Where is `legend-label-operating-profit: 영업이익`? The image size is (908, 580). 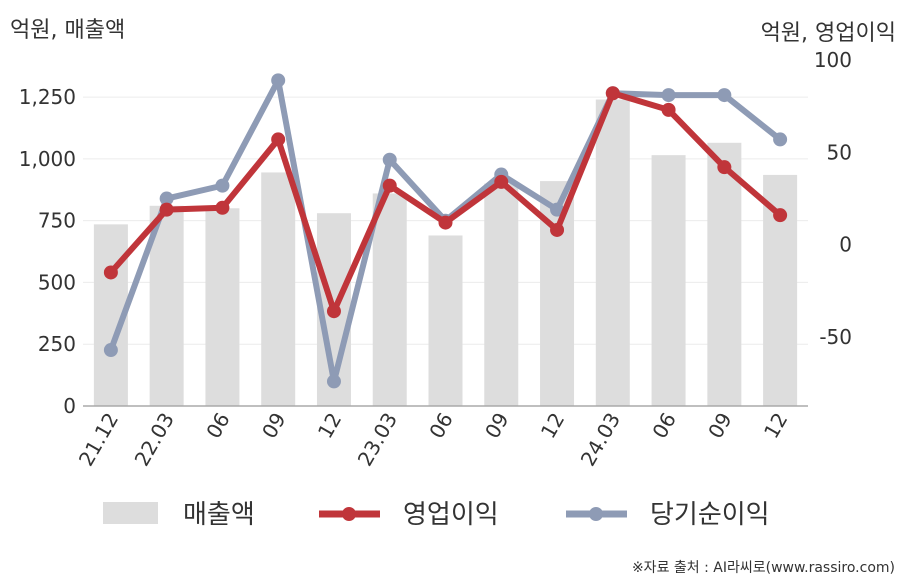 legend-label-operating-profit: 영업이익 is located at coordinates (451, 515).